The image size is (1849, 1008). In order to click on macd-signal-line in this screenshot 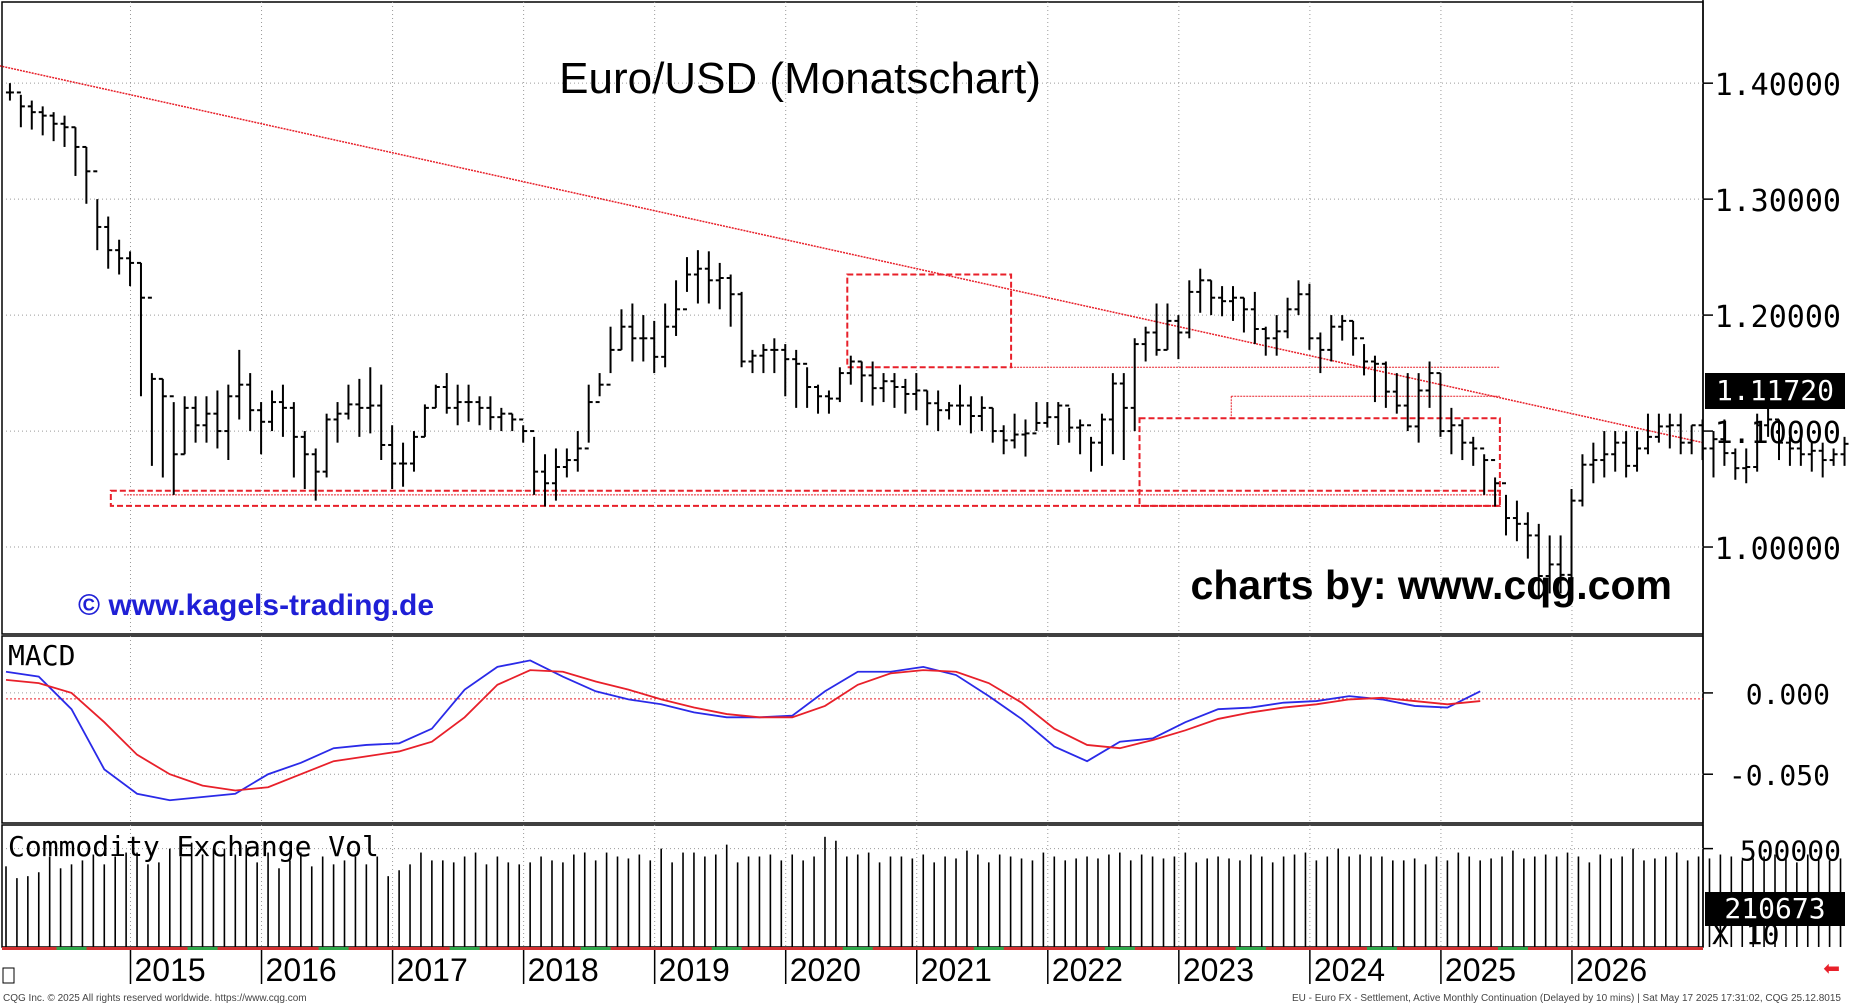, I will do `click(743, 730)`.